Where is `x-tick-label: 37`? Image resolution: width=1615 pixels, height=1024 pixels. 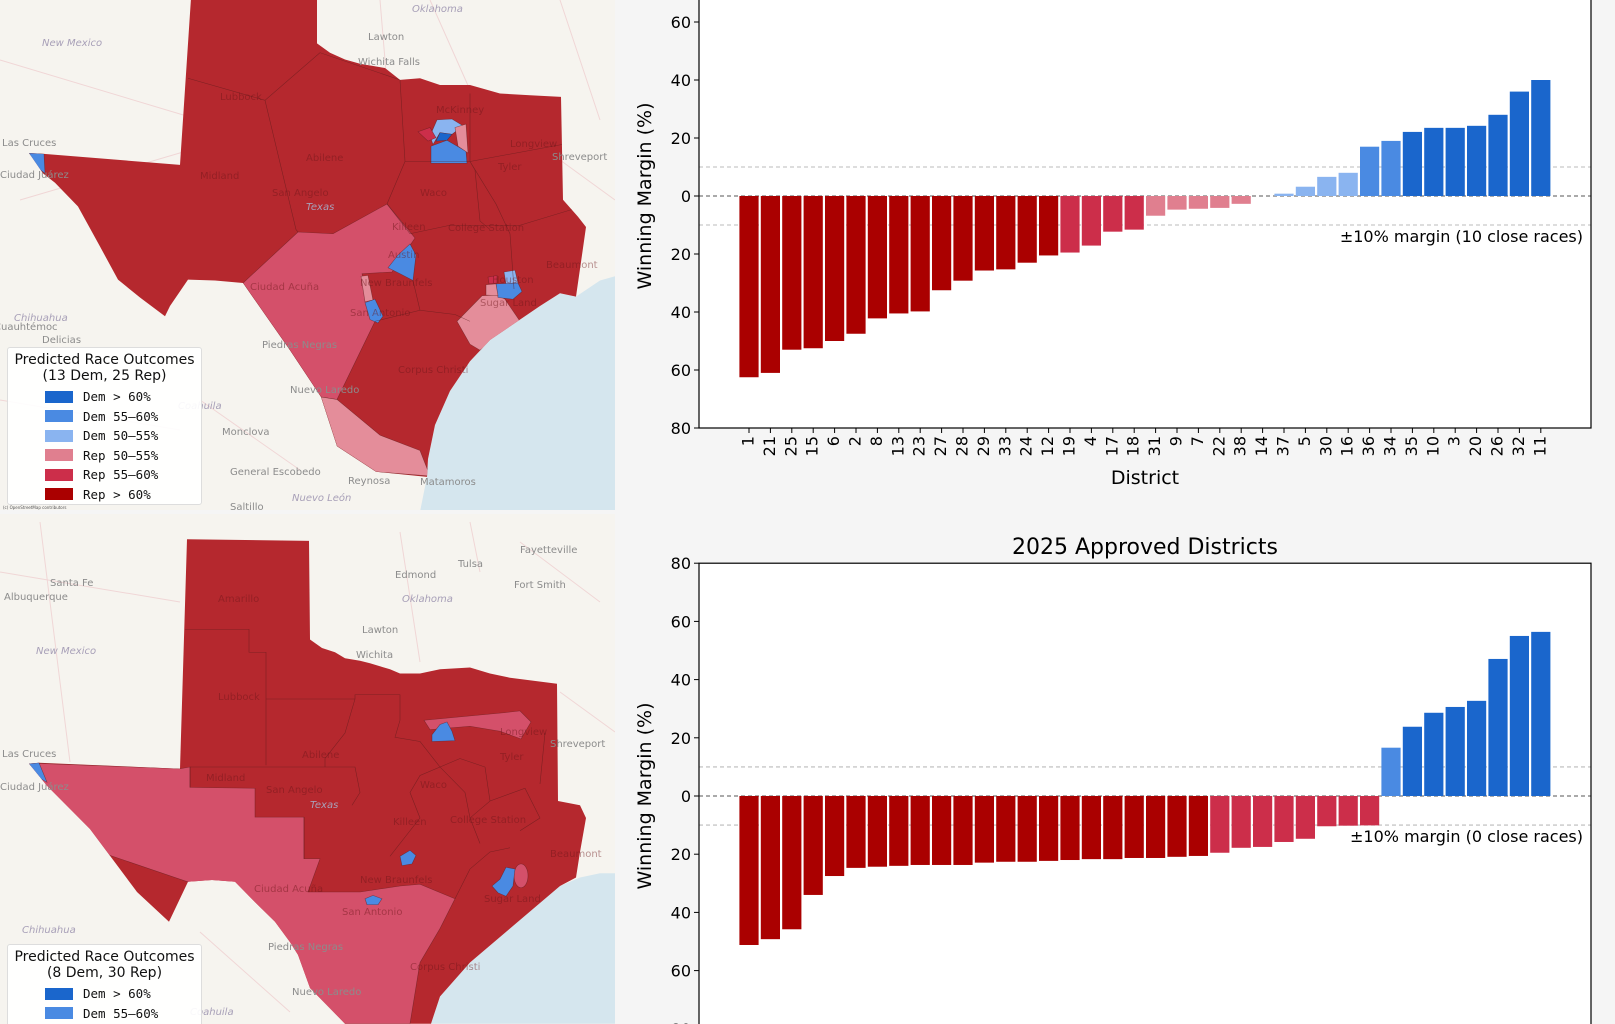 x-tick-label: 37 is located at coordinates (1283, 446).